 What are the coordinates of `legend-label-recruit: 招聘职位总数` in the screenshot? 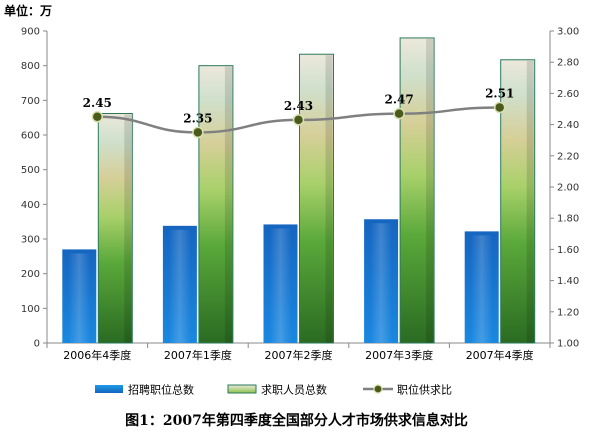 It's located at (161, 390).